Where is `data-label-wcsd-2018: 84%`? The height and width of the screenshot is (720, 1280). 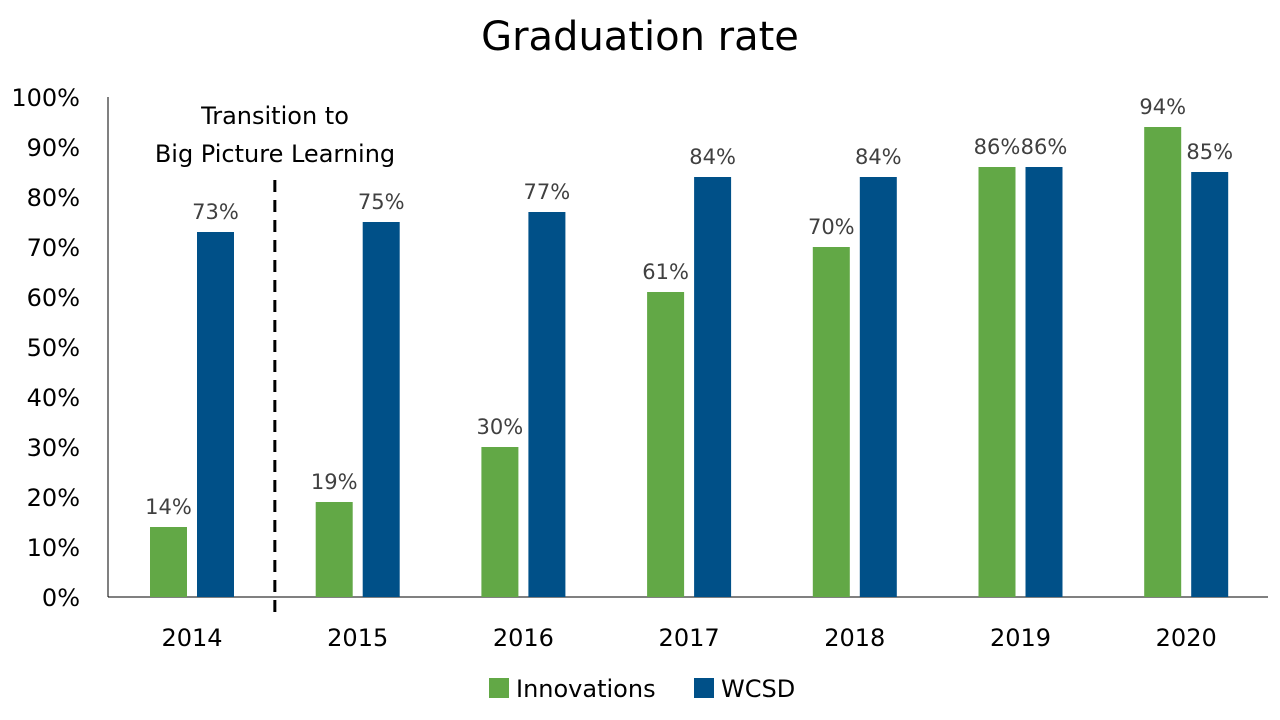 data-label-wcsd-2018: 84% is located at coordinates (878, 157).